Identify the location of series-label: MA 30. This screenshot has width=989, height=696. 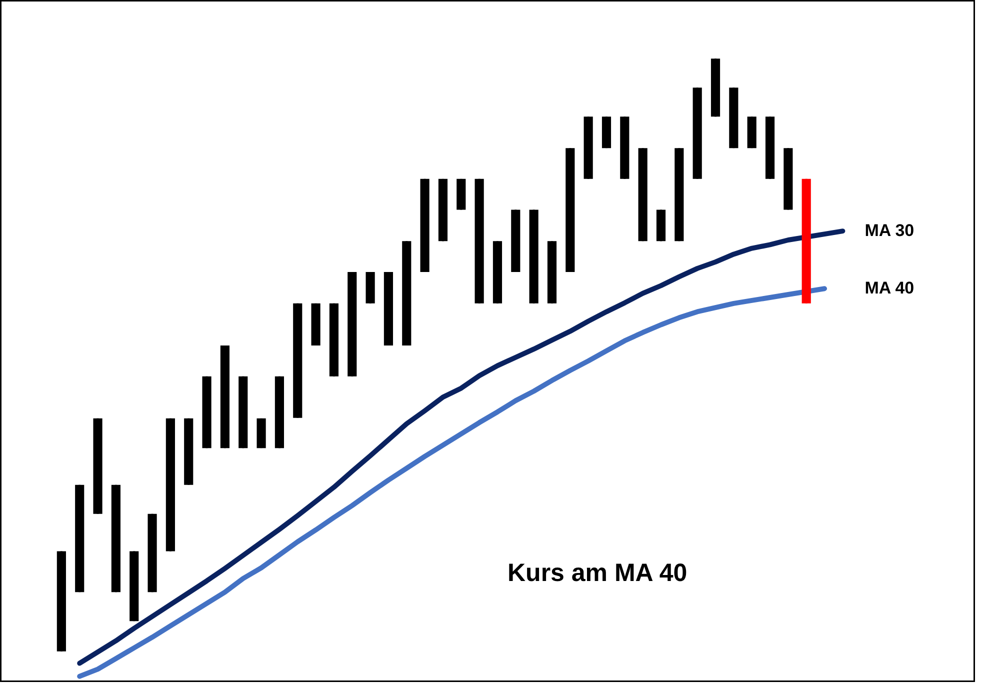
(889, 230).